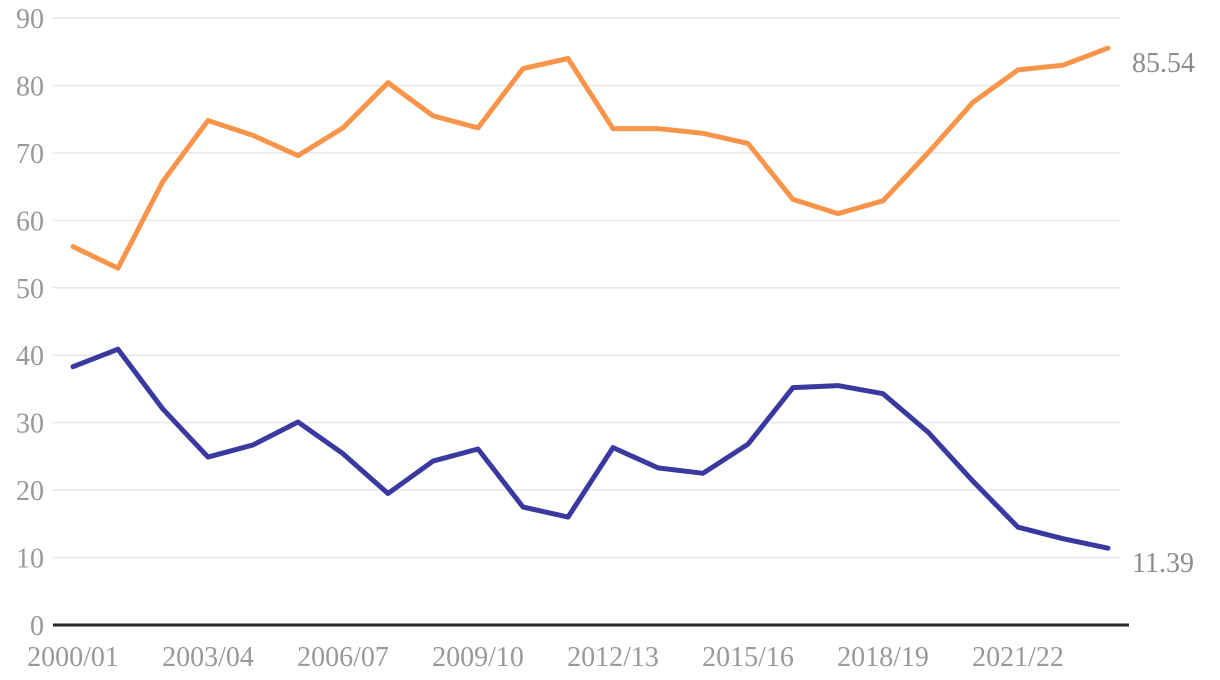  What do you see at coordinates (30, 86) in the screenshot?
I see `y-tick-label: 80` at bounding box center [30, 86].